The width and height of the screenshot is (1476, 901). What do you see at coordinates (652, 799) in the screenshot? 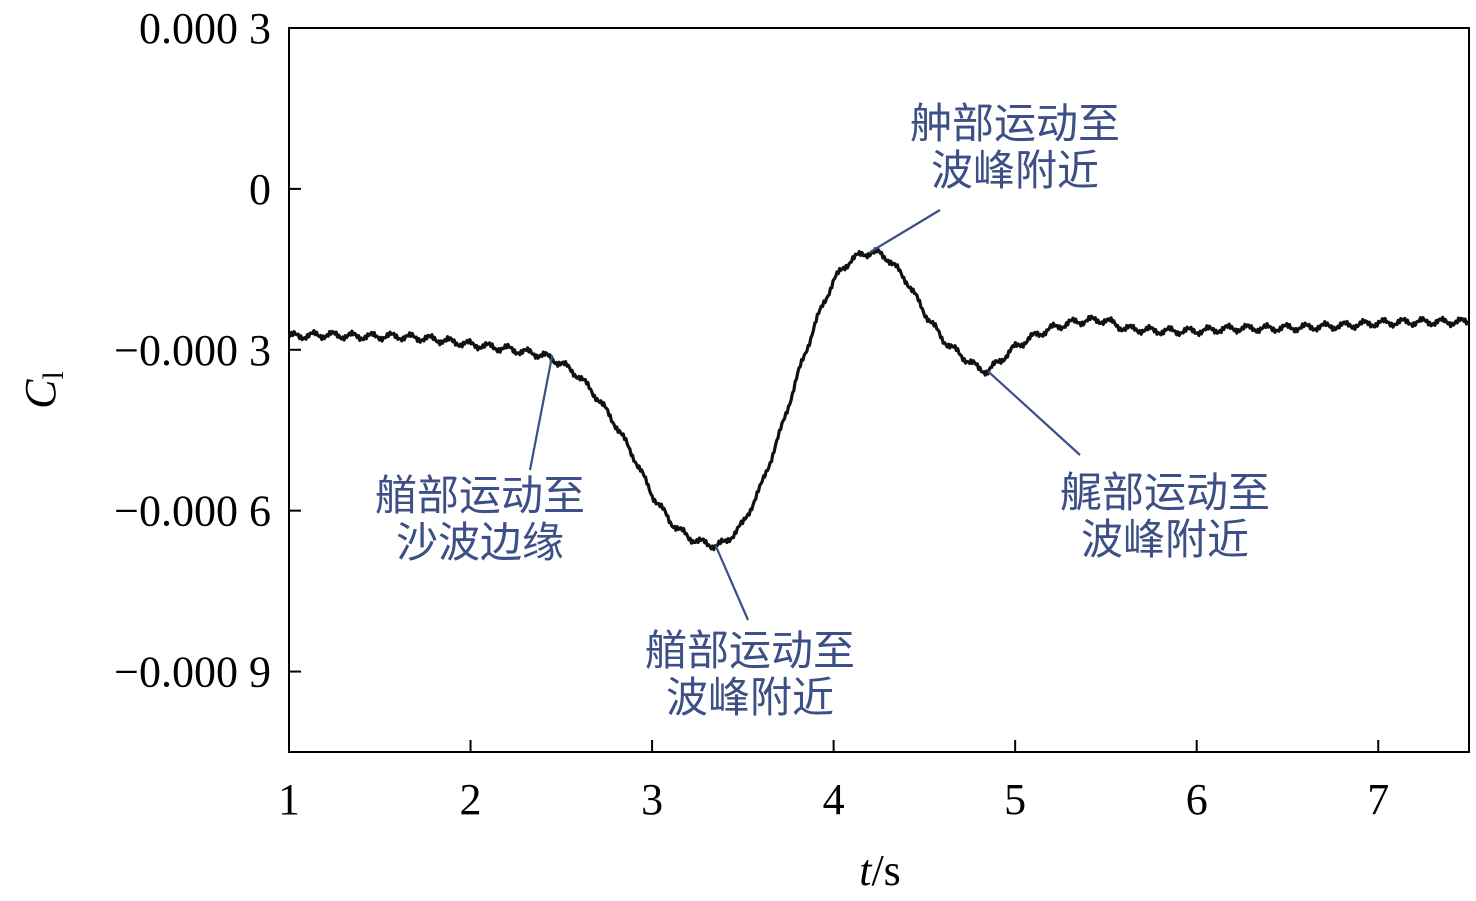
I see `x-tick-label: 3` at bounding box center [652, 799].